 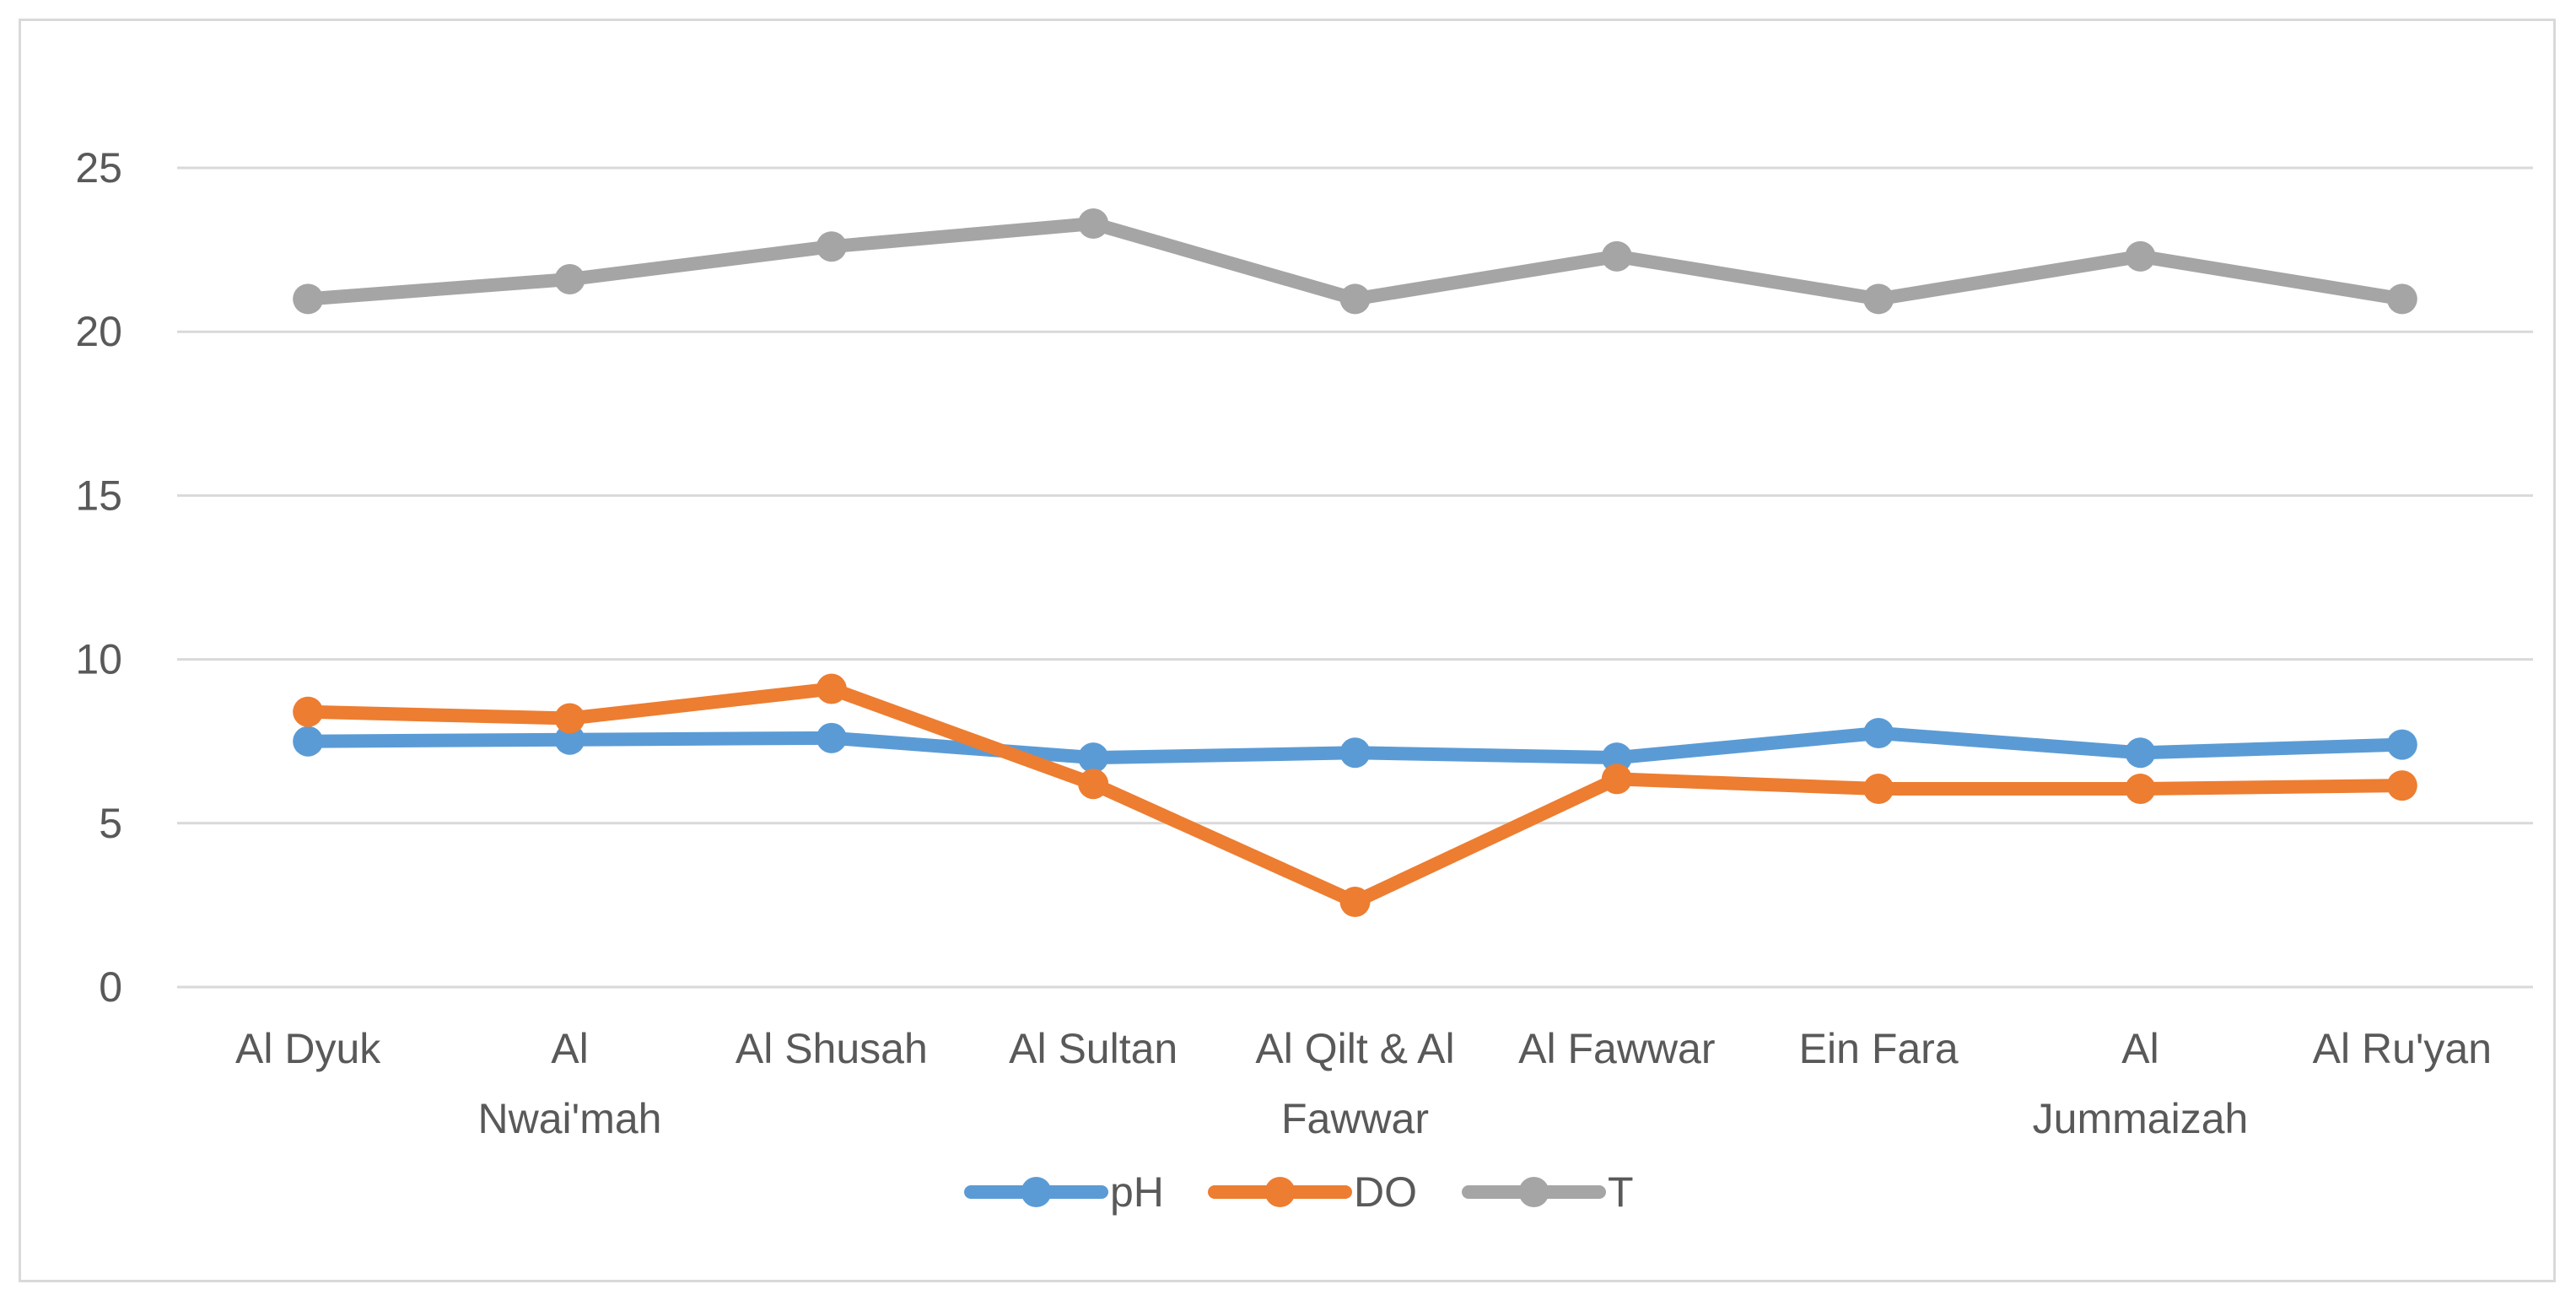 I want to click on x-tick-label-line: Fawwar, so click(x=1355, y=1118).